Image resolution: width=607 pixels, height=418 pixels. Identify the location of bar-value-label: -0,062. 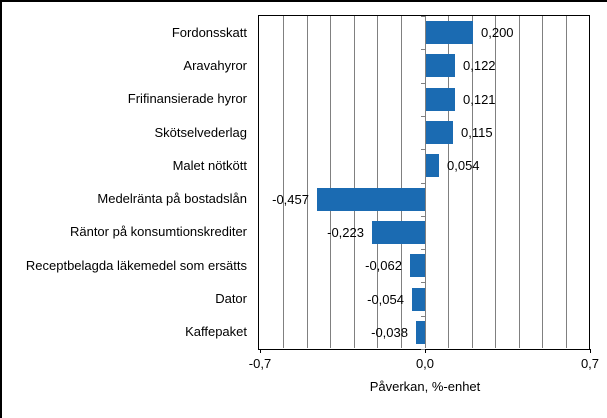
(383, 265).